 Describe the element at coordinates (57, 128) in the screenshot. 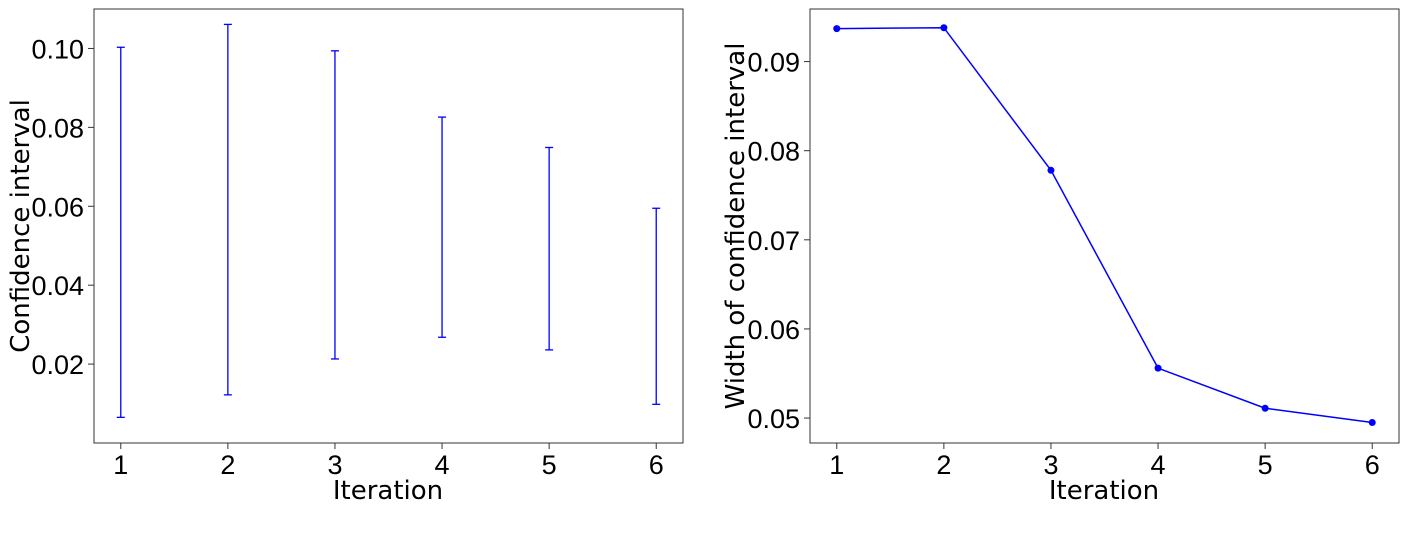

I see `left-y-tick-label: 0.08` at that location.